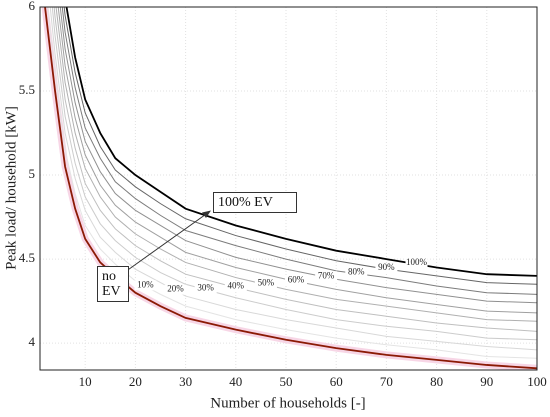  I want to click on series-label: 50%, so click(266, 283).